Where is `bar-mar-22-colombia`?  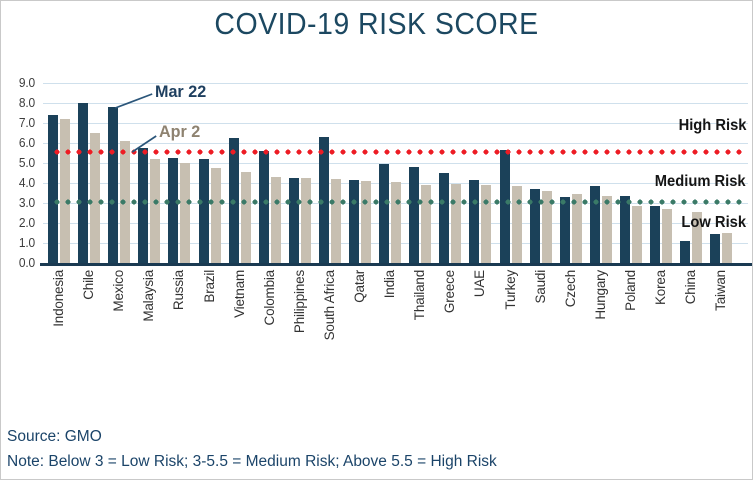 bar-mar-22-colombia is located at coordinates (263, 207).